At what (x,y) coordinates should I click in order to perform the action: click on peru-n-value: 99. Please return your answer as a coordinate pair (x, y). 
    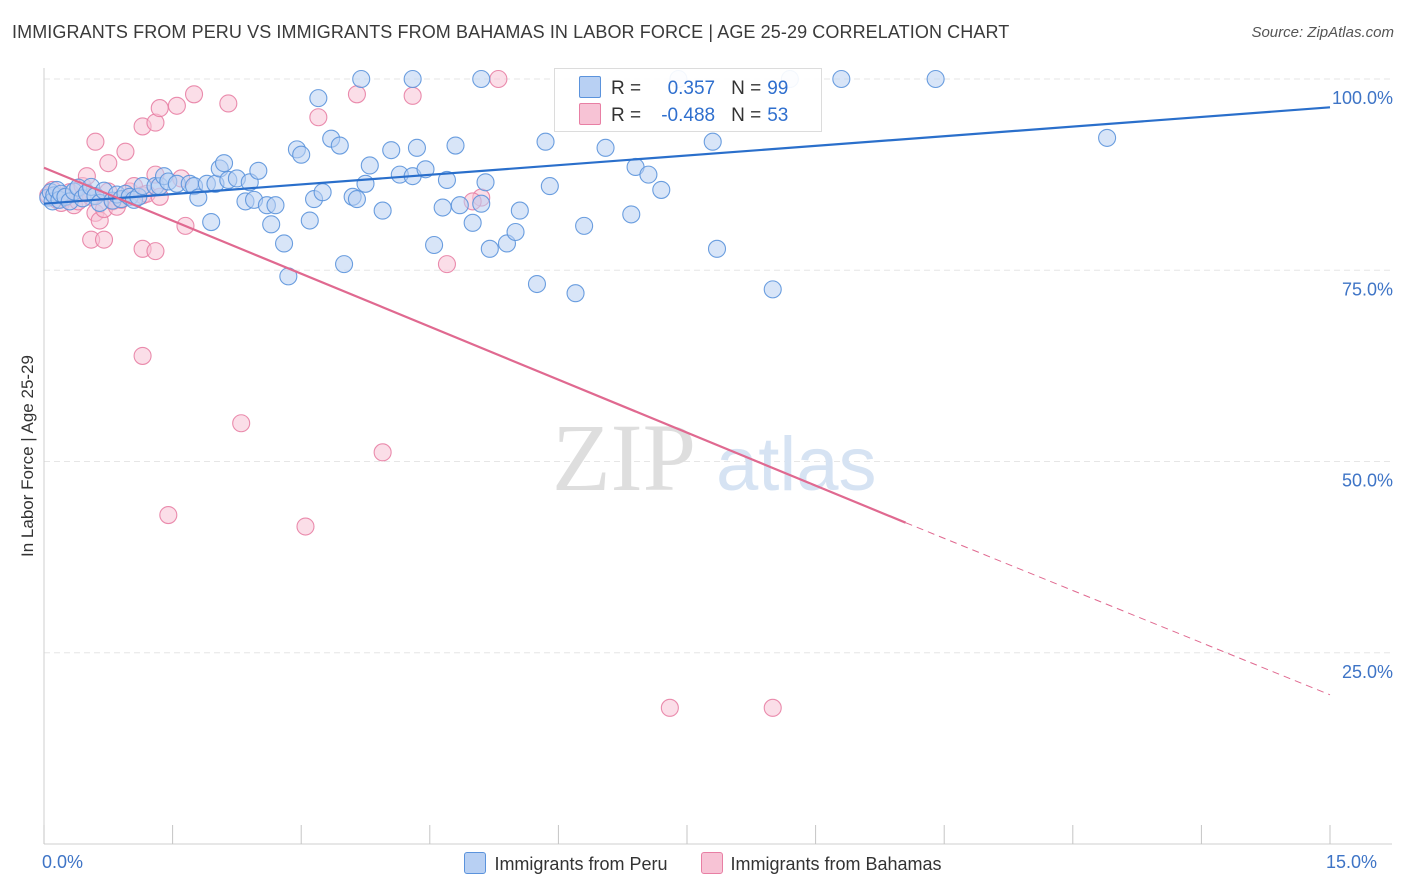
    Looking at the image, I should click on (778, 88).